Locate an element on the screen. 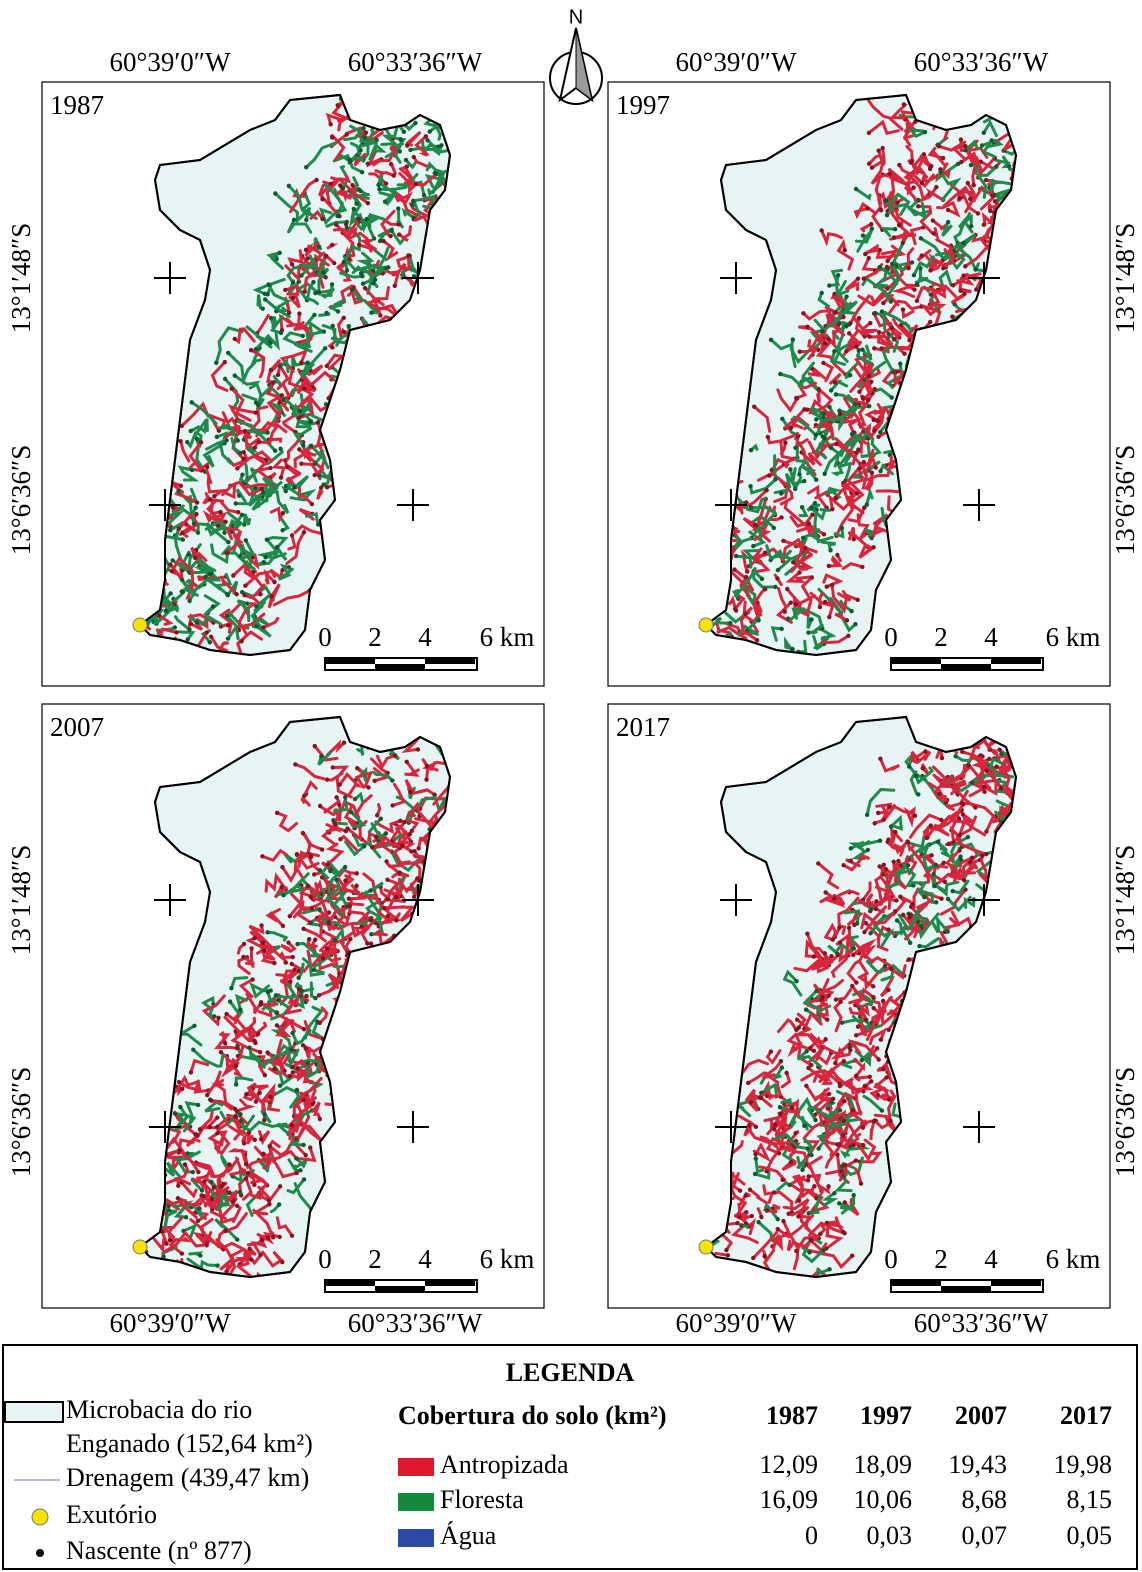 Image resolution: width=1142 pixels, height=1572 pixels. longitude-label: 60°33′36″W is located at coordinates (415, 1323).